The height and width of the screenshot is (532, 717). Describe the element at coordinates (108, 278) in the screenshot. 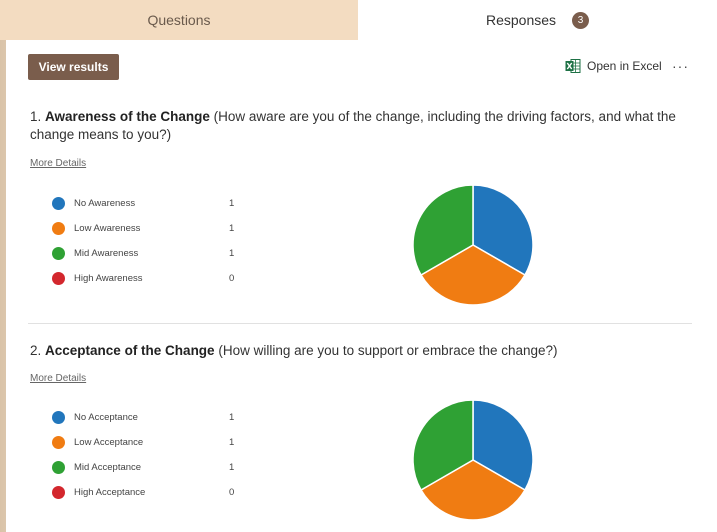

I see `legend-label: High Awareness` at that location.